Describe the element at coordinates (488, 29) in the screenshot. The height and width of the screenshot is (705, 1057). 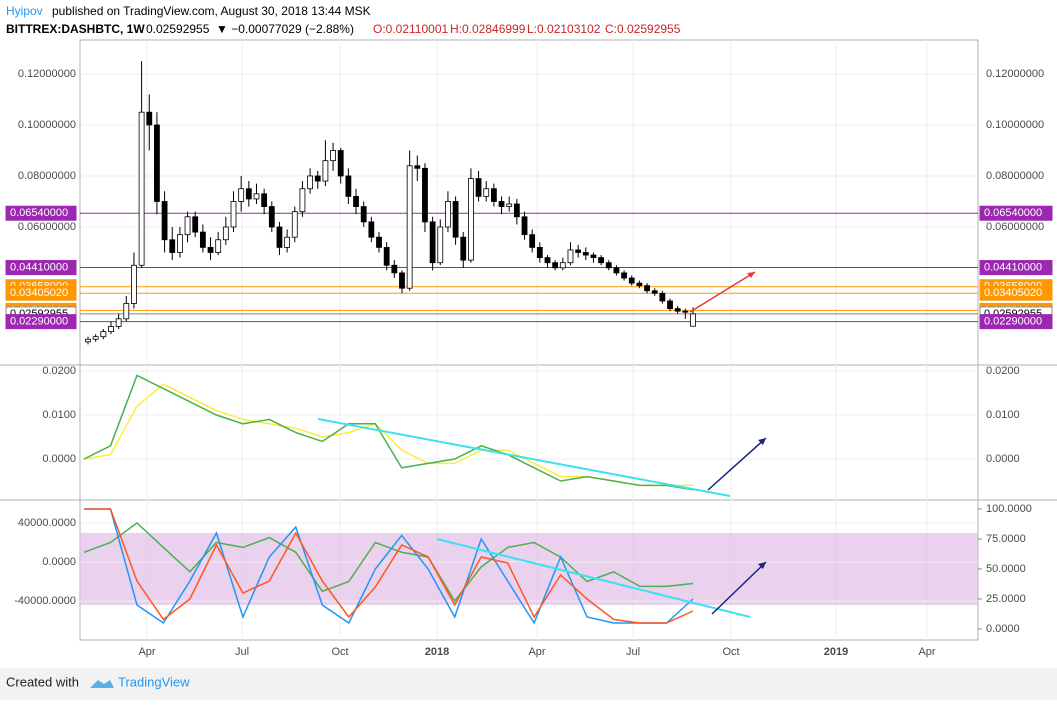
I see `high: H:0.02846999` at that location.